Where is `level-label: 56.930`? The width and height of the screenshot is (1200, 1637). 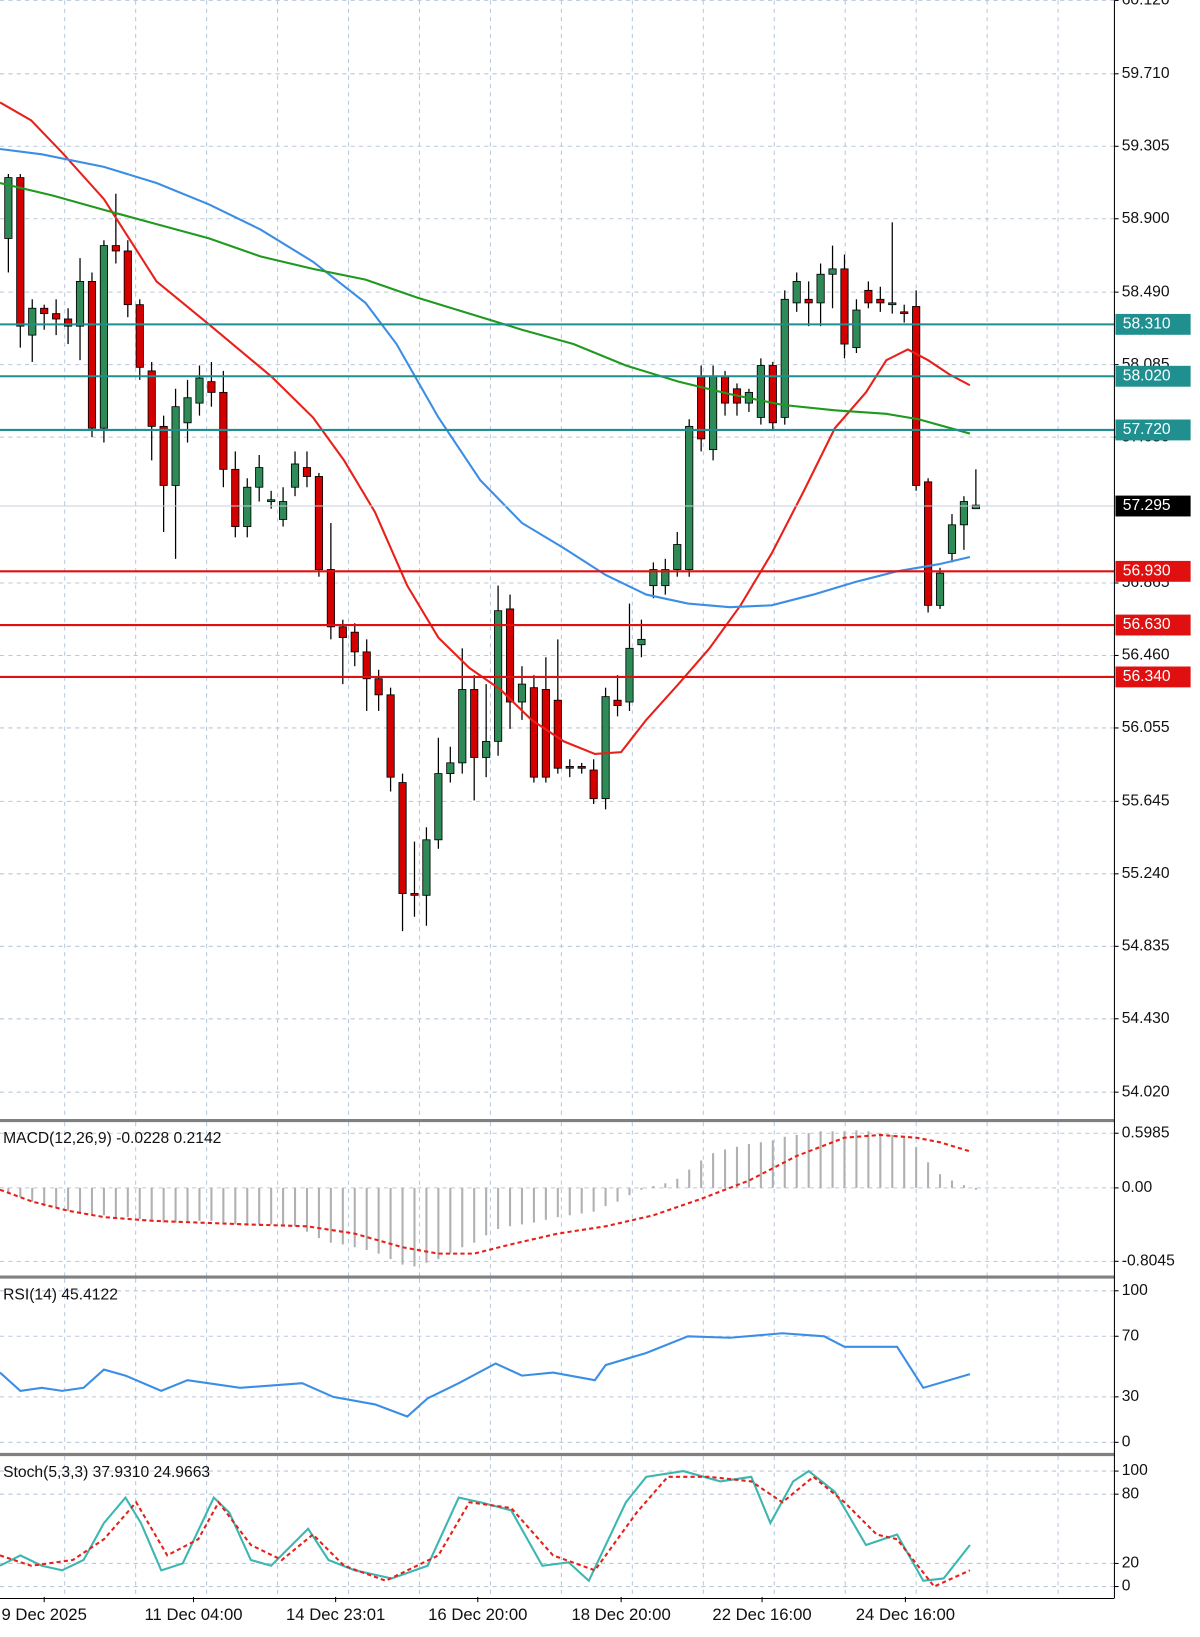 level-label: 56.930 is located at coordinates (1147, 570).